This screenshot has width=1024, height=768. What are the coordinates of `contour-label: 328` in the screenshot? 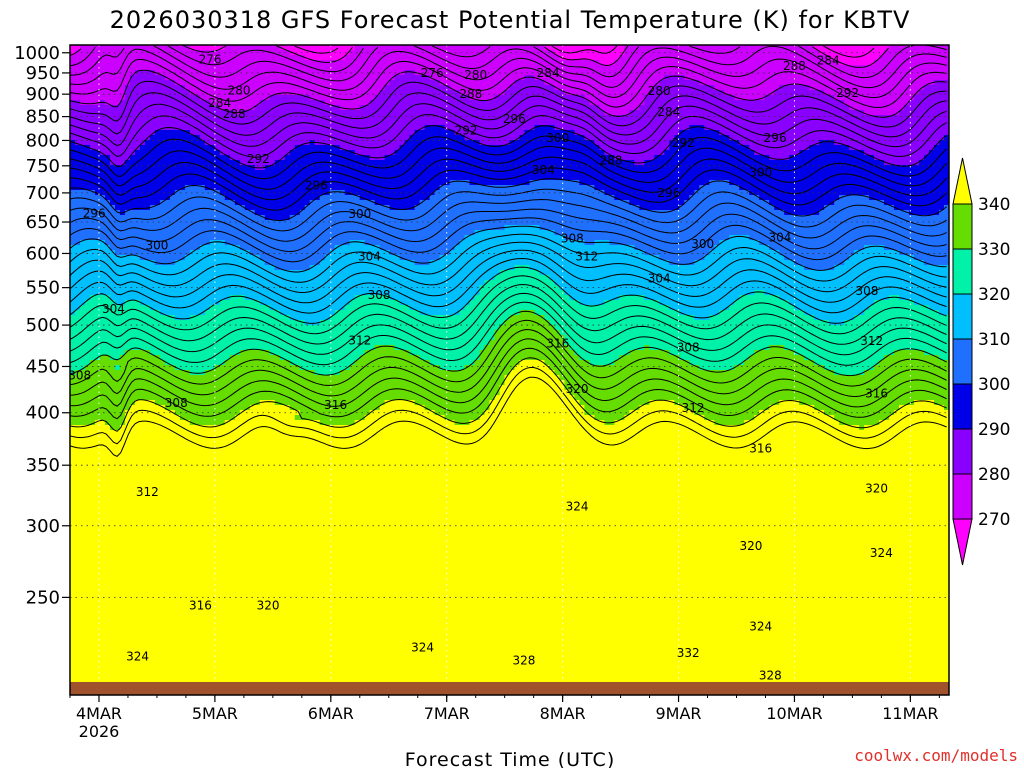 It's located at (770, 675).